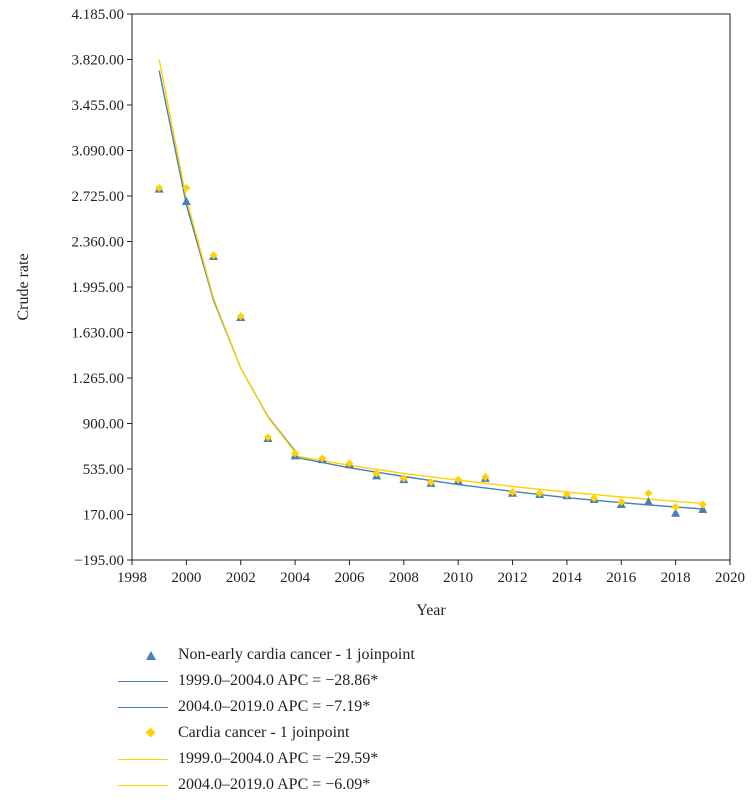 This screenshot has height=803, width=752. I want to click on x-tick-label: 2008, so click(404, 578).